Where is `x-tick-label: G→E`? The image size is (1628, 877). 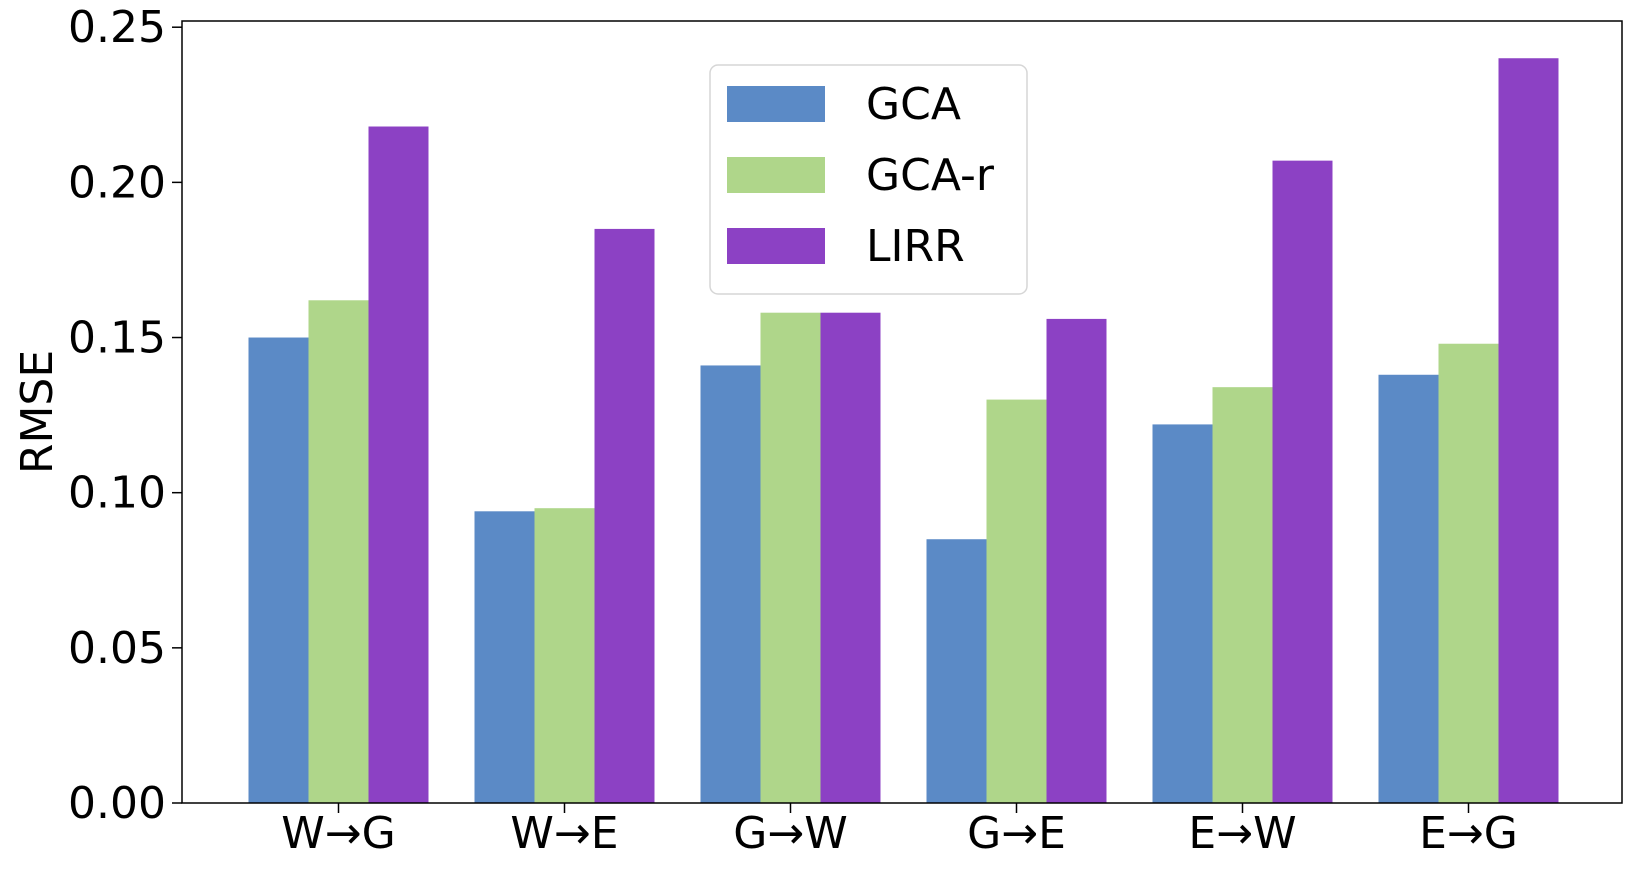
x-tick-label: G→E is located at coordinates (1016, 833).